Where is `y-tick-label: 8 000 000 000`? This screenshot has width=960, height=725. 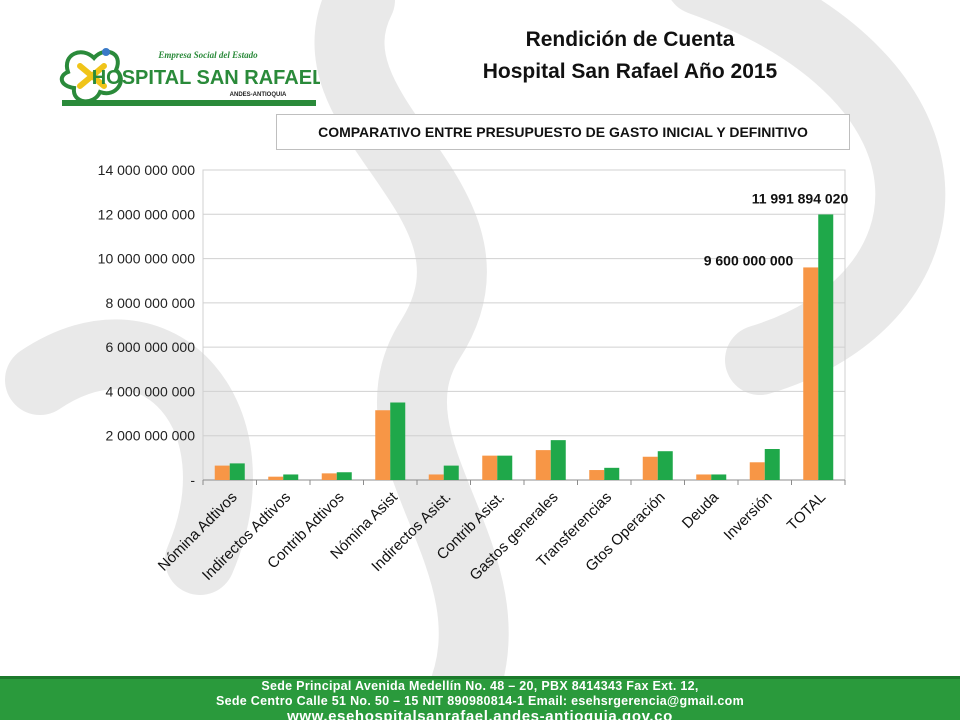
y-tick-label: 8 000 000 000 is located at coordinates (150, 303).